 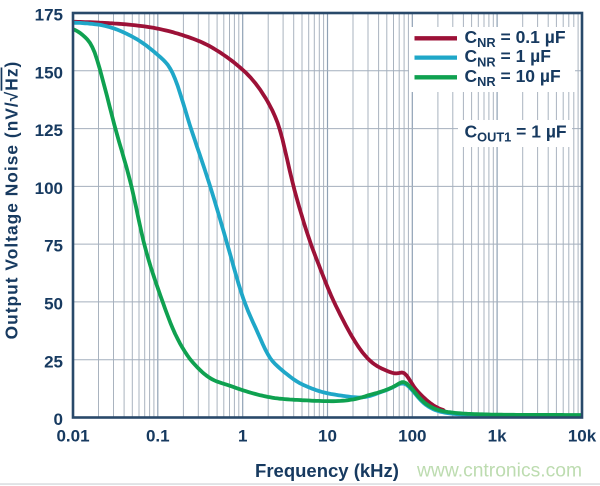 I want to click on svg-text: Frequency (kHz), so click(x=327, y=470).